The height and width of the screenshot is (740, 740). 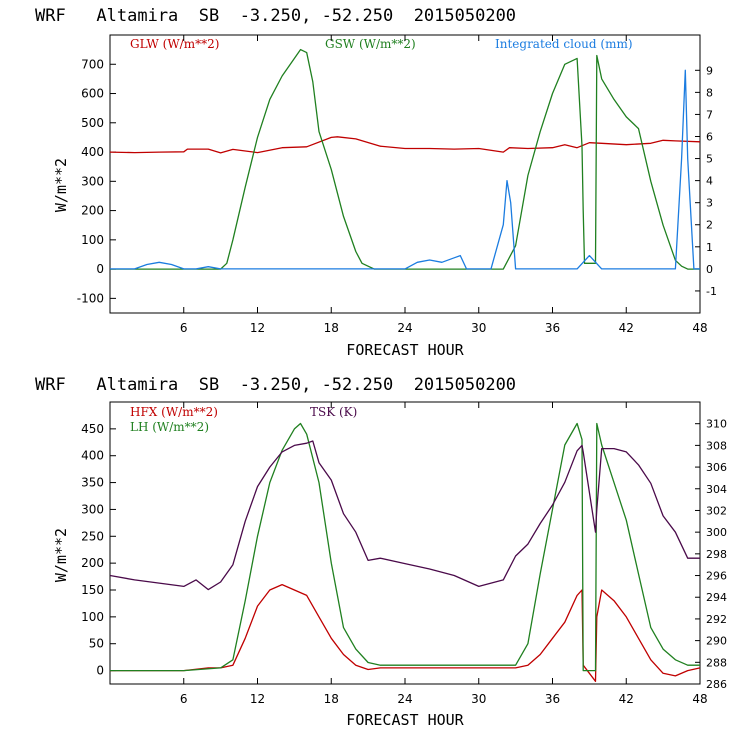 What do you see at coordinates (61, 555) in the screenshot?
I see `panel-bottom-y-axis-label: W/m**2` at bounding box center [61, 555].